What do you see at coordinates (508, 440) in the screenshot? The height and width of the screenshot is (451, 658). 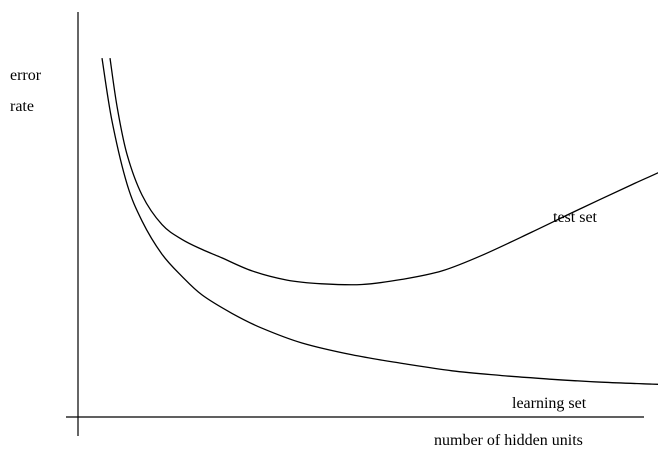 I see `x-axis-label: number of hidden units` at bounding box center [508, 440].